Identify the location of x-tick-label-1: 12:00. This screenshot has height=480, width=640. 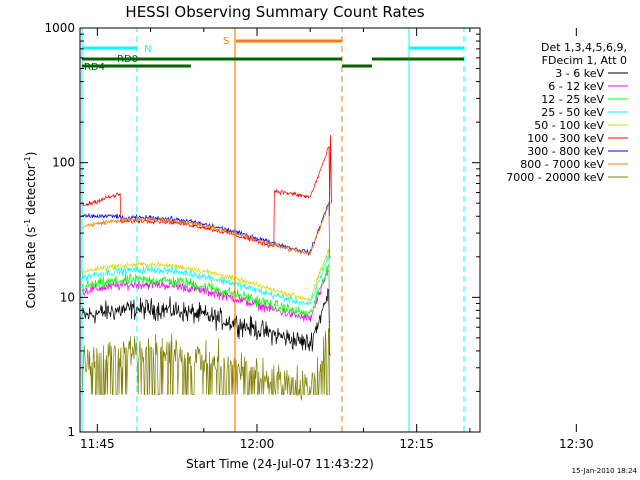
(257, 444).